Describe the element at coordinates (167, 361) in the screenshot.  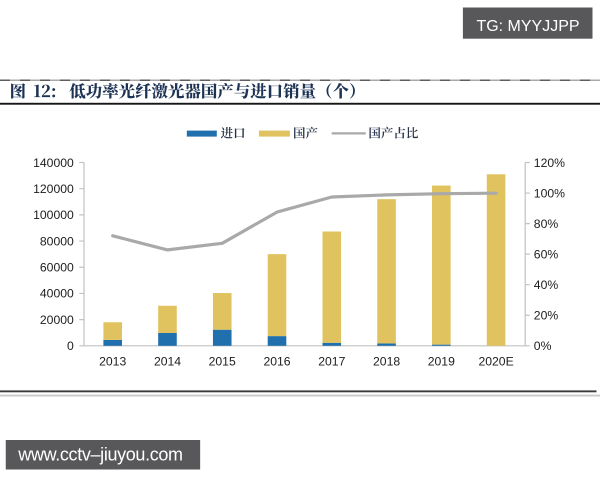
I see `svg-text: 2014` at that location.